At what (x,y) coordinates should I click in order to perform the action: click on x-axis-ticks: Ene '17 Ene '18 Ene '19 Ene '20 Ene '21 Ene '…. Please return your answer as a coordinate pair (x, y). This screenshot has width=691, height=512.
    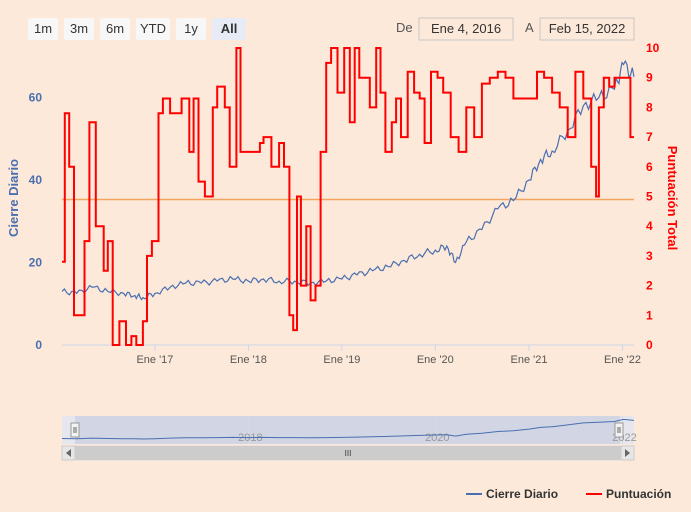
    Looking at the image, I should click on (388, 355).